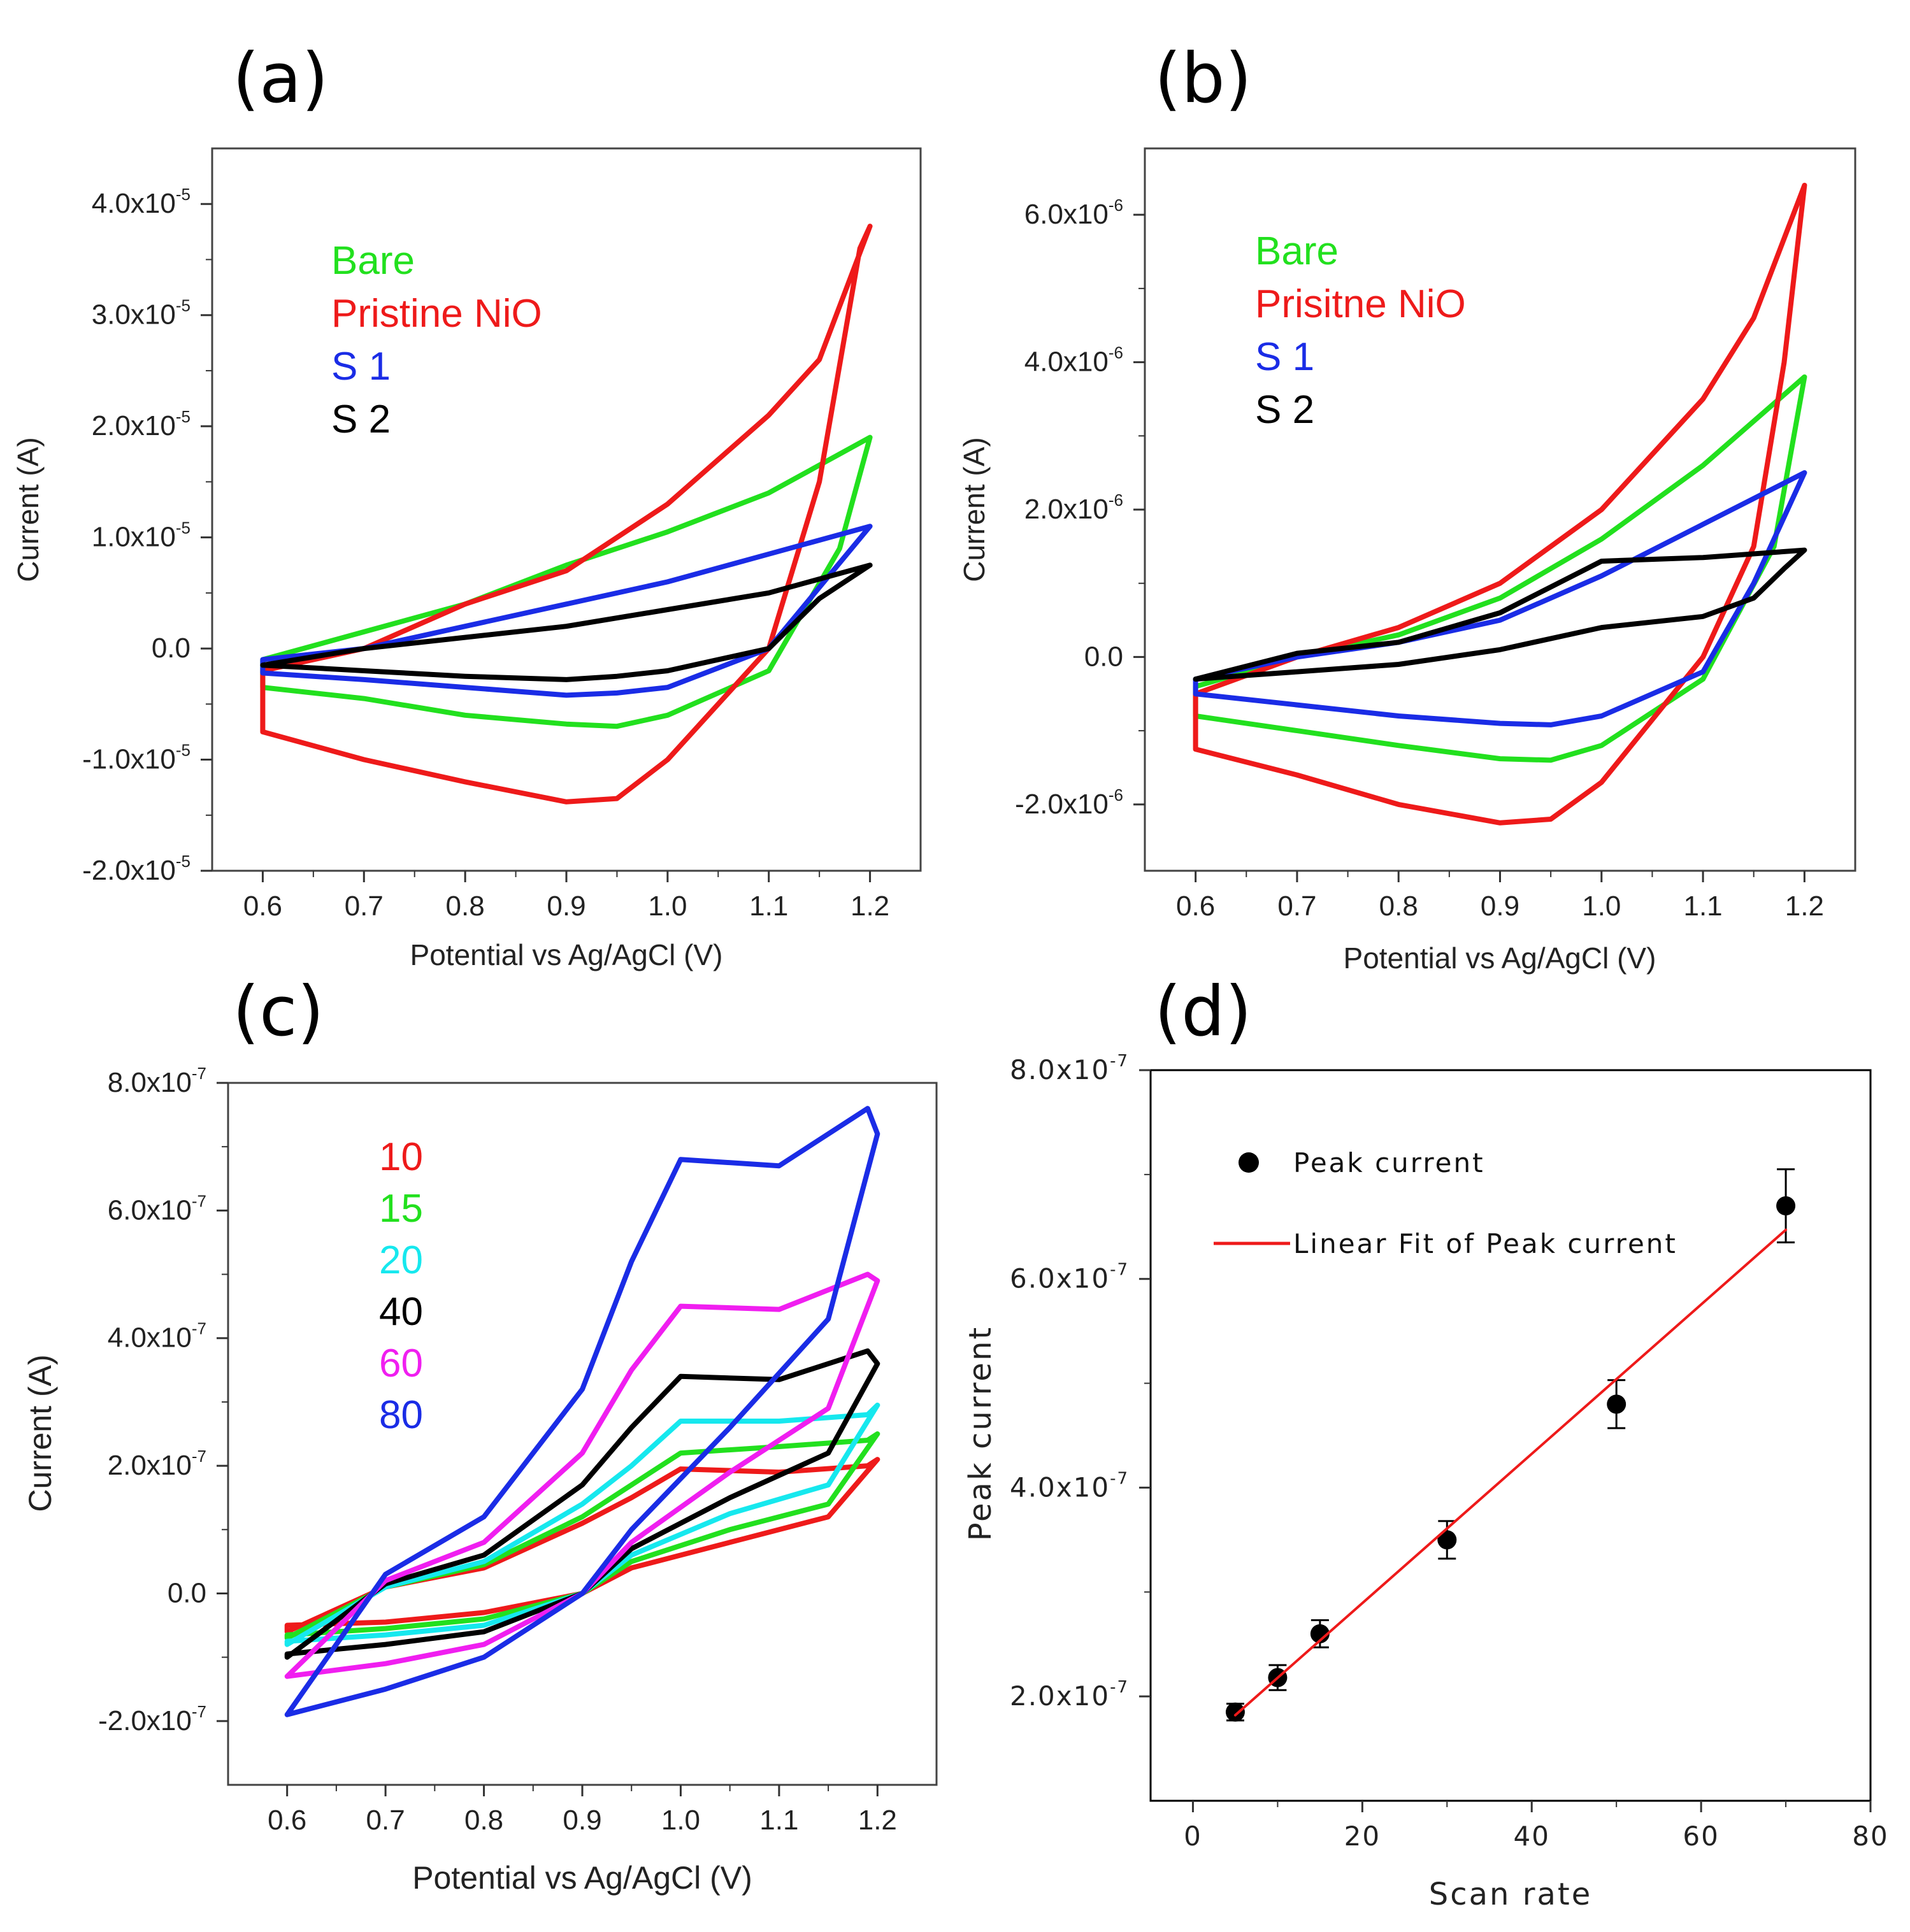 The height and width of the screenshot is (1932, 1910). What do you see at coordinates (141, 314) in the screenshot?
I see `y-tick-label: 3.0x10⁻⁵` at bounding box center [141, 314].